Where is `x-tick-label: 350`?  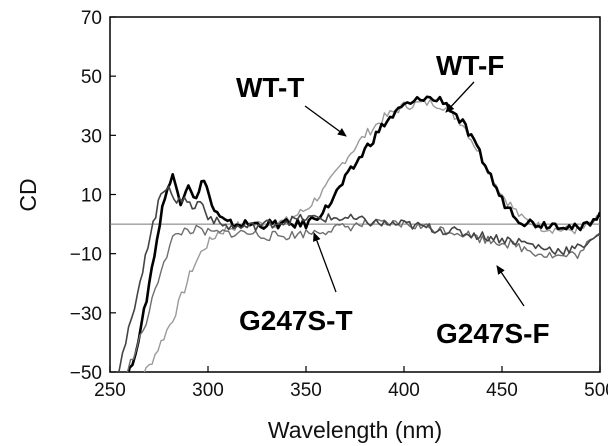 x-tick-label: 350 is located at coordinates (306, 390).